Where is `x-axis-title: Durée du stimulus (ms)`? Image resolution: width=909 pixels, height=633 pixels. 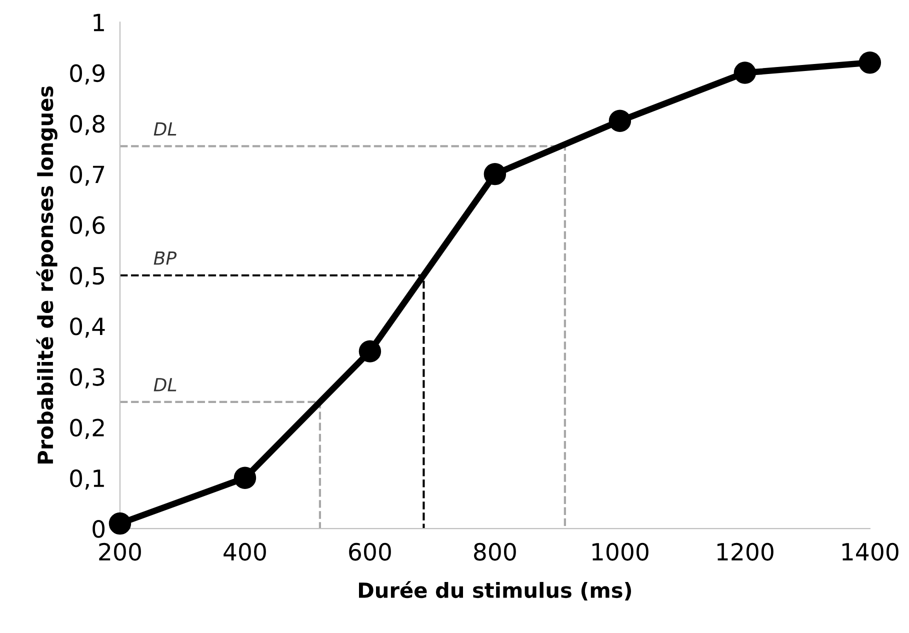
x-axis-title: Durée du stimulus (ms) is located at coordinates (495, 591).